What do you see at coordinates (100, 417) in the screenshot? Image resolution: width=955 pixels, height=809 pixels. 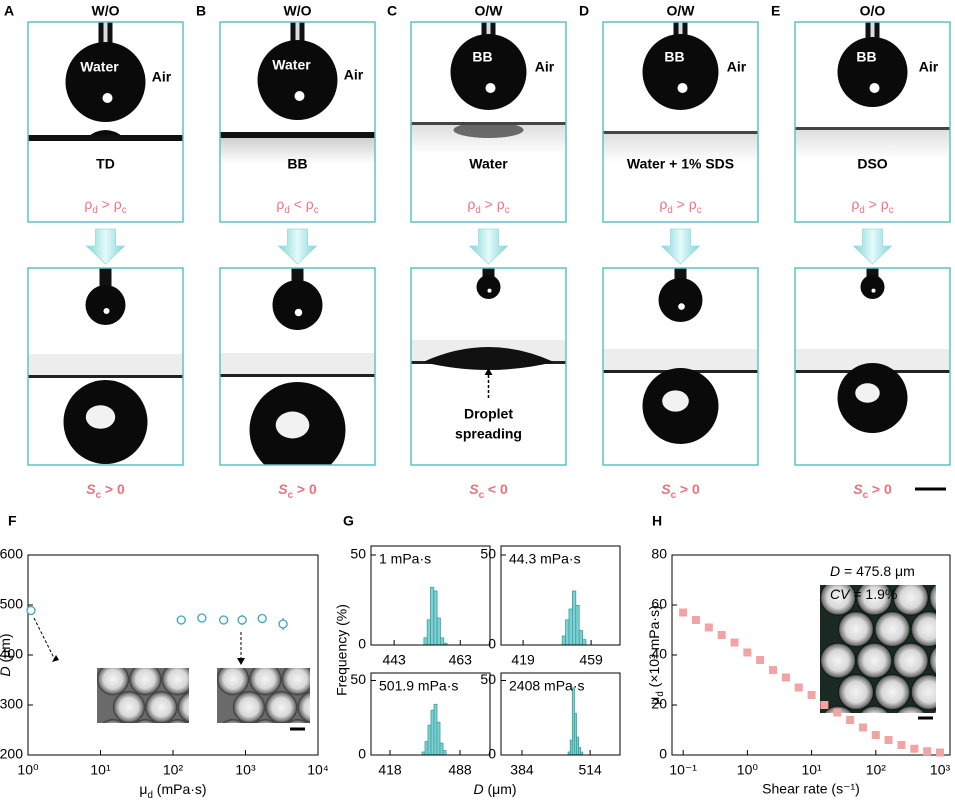 I see `sunk-highlight` at bounding box center [100, 417].